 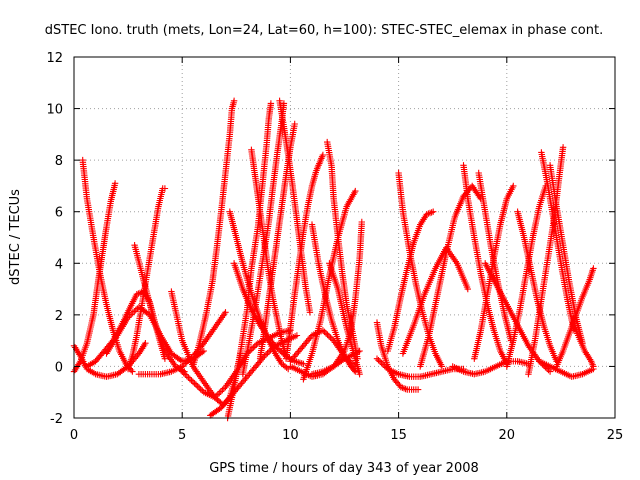 I want to click on x-tick-label: 20, so click(x=507, y=435).